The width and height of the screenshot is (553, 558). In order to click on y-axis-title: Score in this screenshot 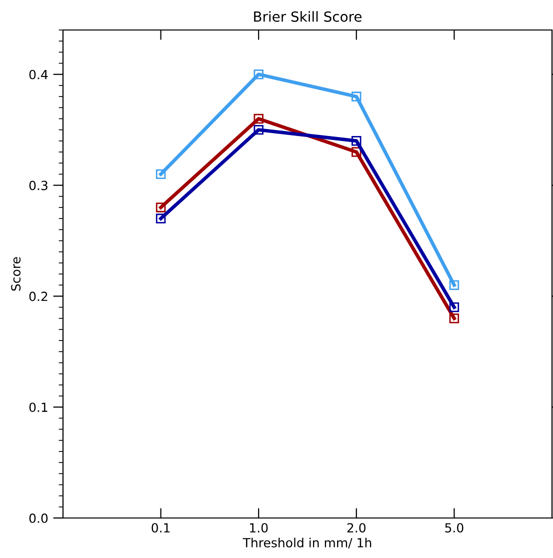, I will do `click(16, 274)`.